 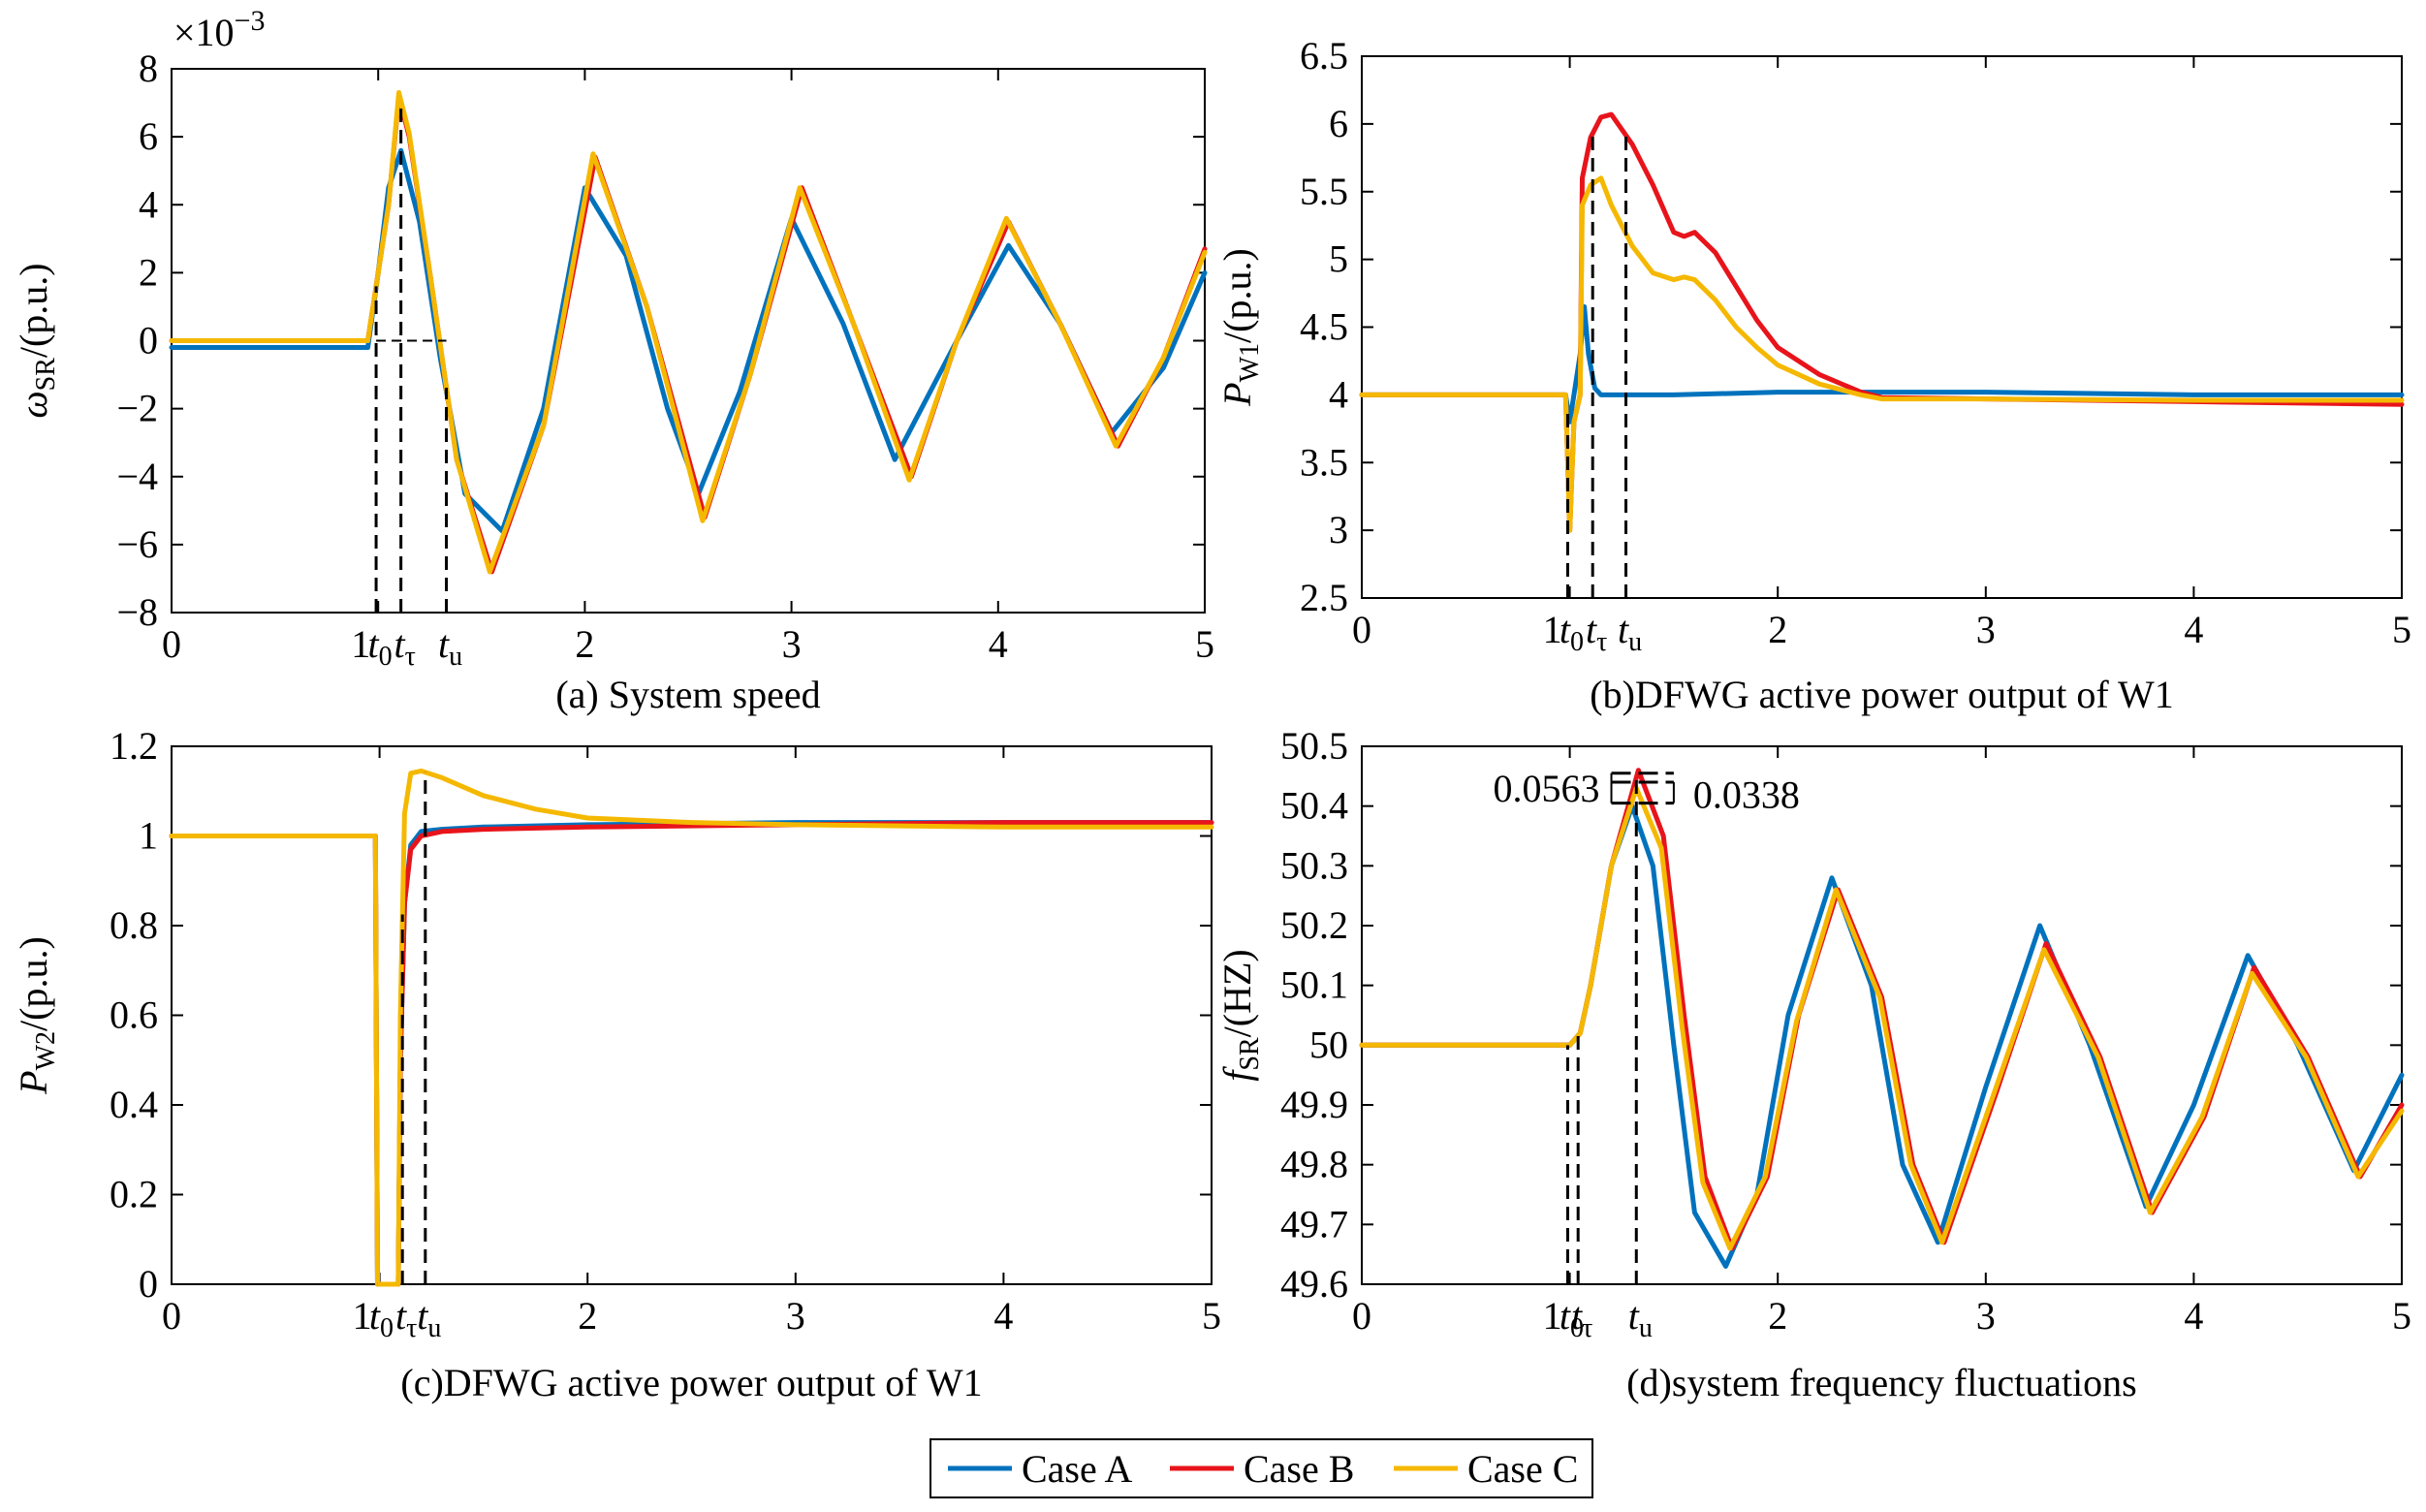 I want to click on legend-label: Case A, so click(x=1077, y=1469).